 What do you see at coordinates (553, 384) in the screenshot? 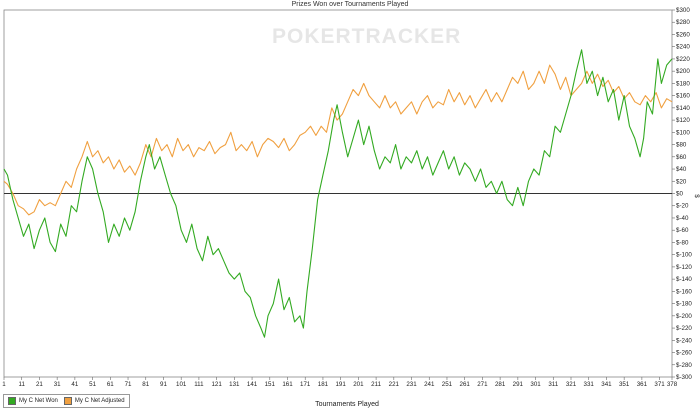
I see `x-tick-label: 311` at bounding box center [553, 384].